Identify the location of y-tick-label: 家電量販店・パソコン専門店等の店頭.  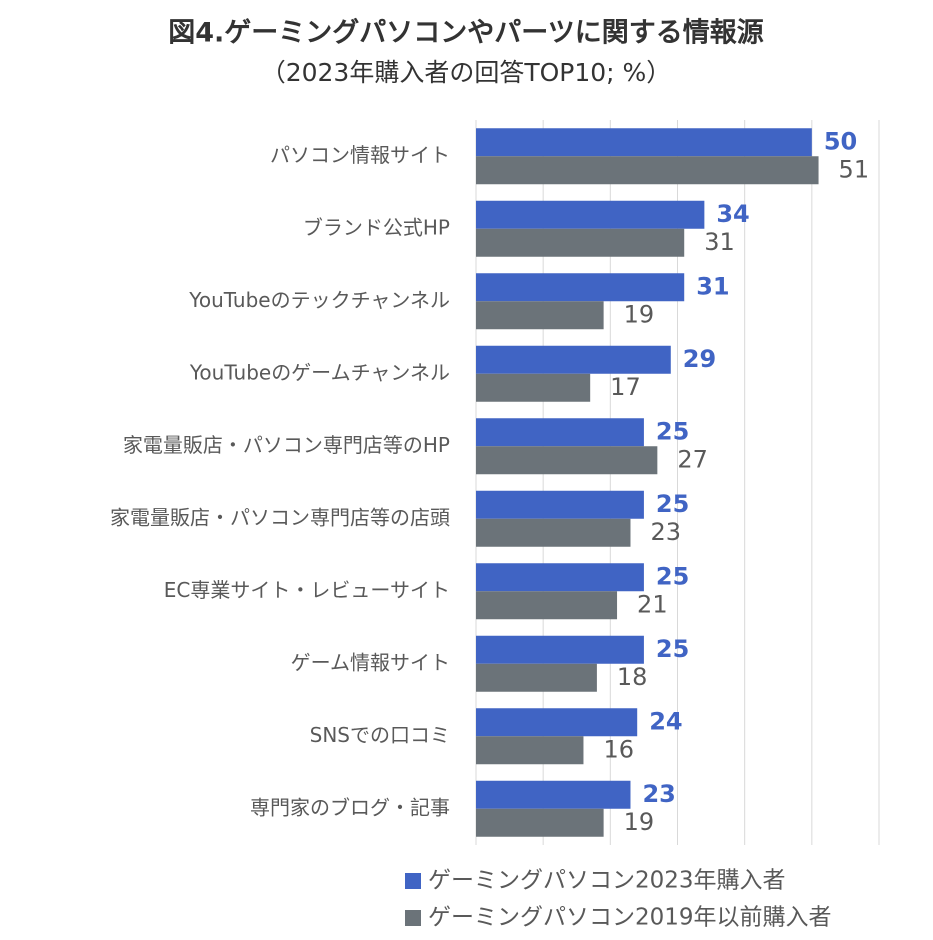
(280, 517).